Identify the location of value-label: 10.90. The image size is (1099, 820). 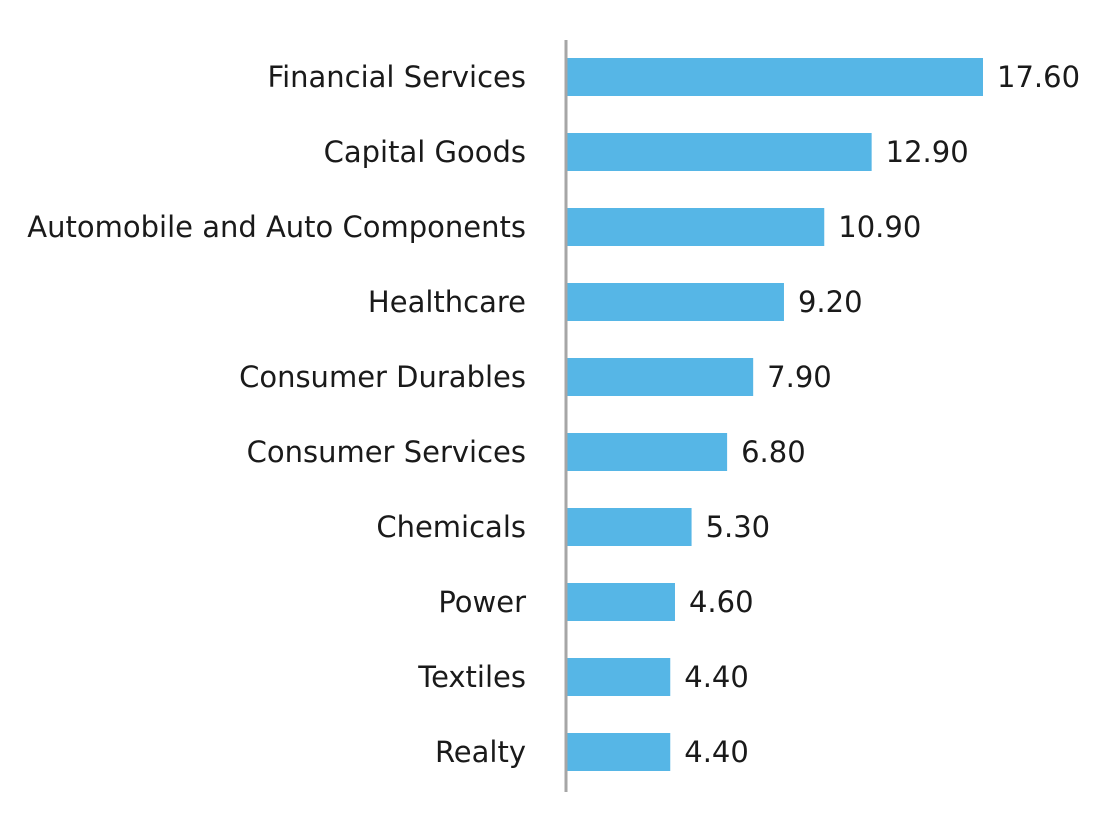
(879, 227).